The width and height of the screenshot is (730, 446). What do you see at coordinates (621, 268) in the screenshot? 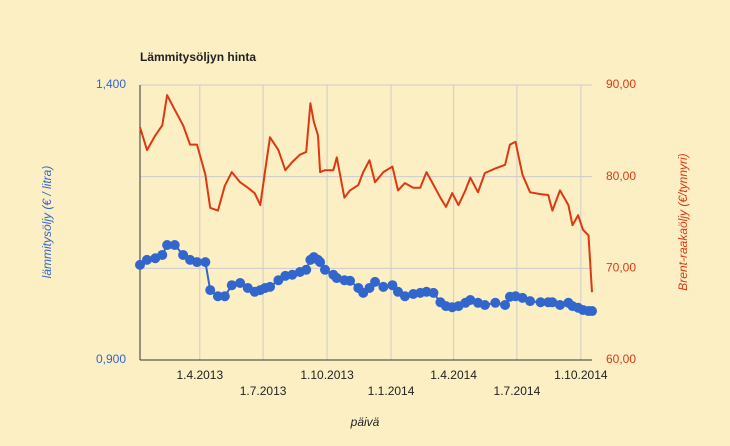
I see `y2-tick-label: 70,00` at bounding box center [621, 268].